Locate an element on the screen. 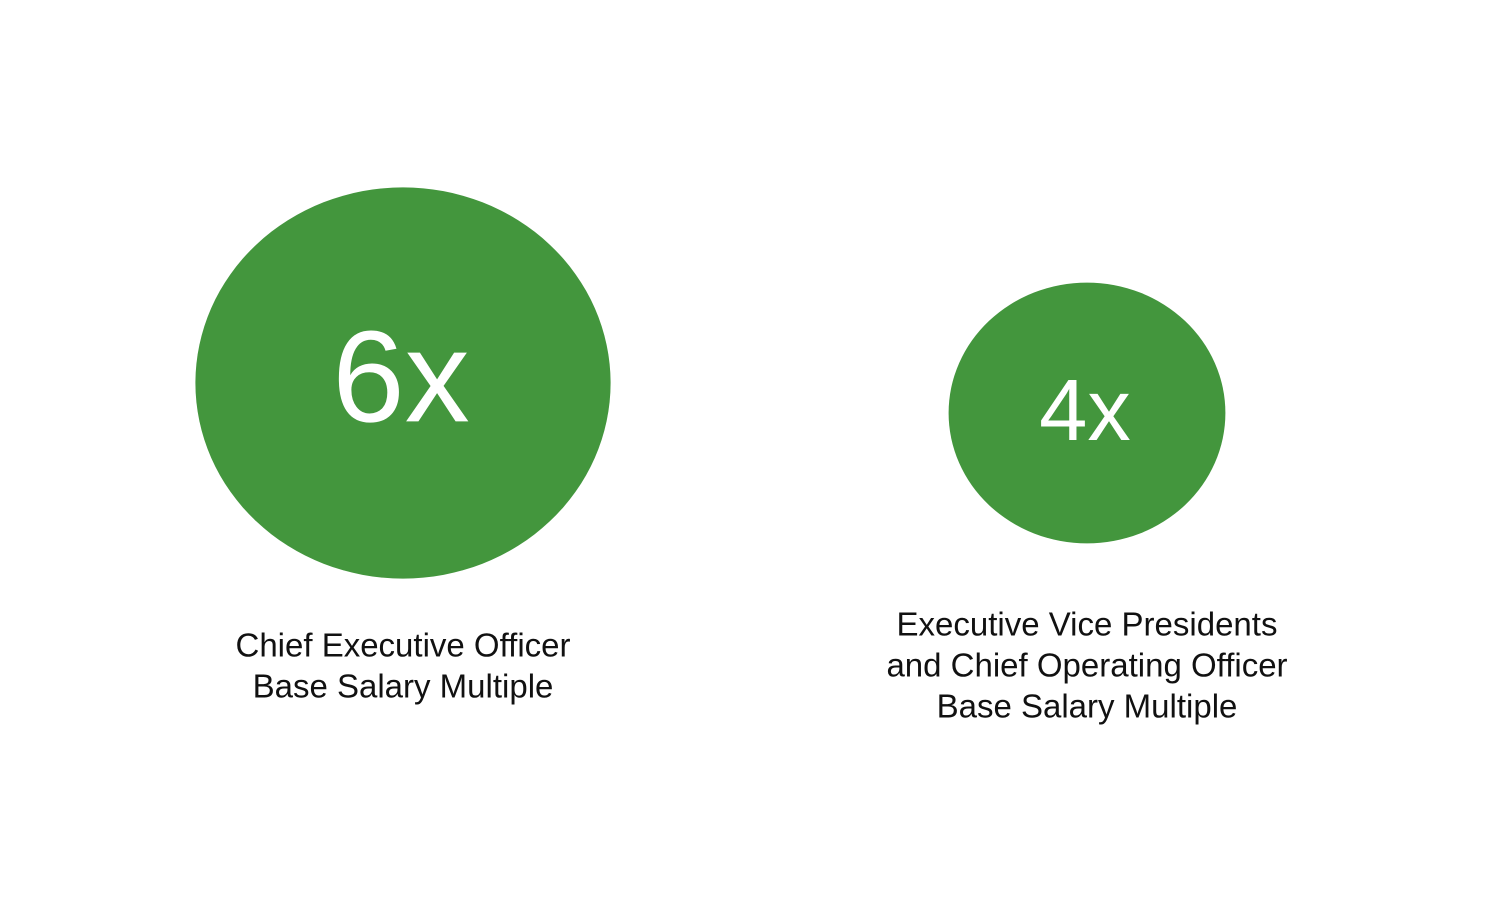 This screenshot has height=900, width=1500. value-label: 4x is located at coordinates (1085, 410).